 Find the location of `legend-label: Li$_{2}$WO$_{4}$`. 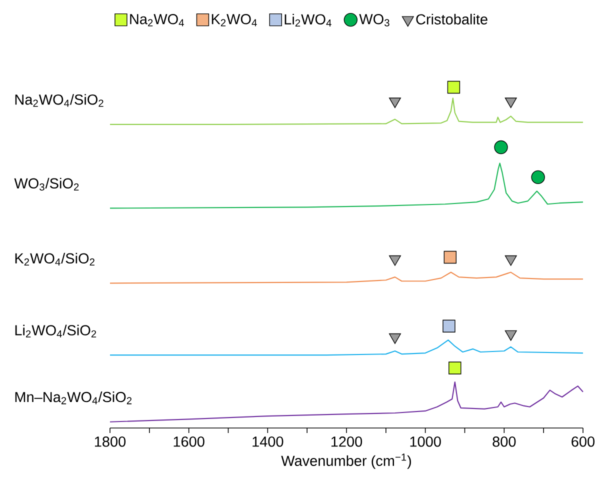

legend-label: Li$_{2}$WO$_{4}$ is located at coordinates (308, 20).